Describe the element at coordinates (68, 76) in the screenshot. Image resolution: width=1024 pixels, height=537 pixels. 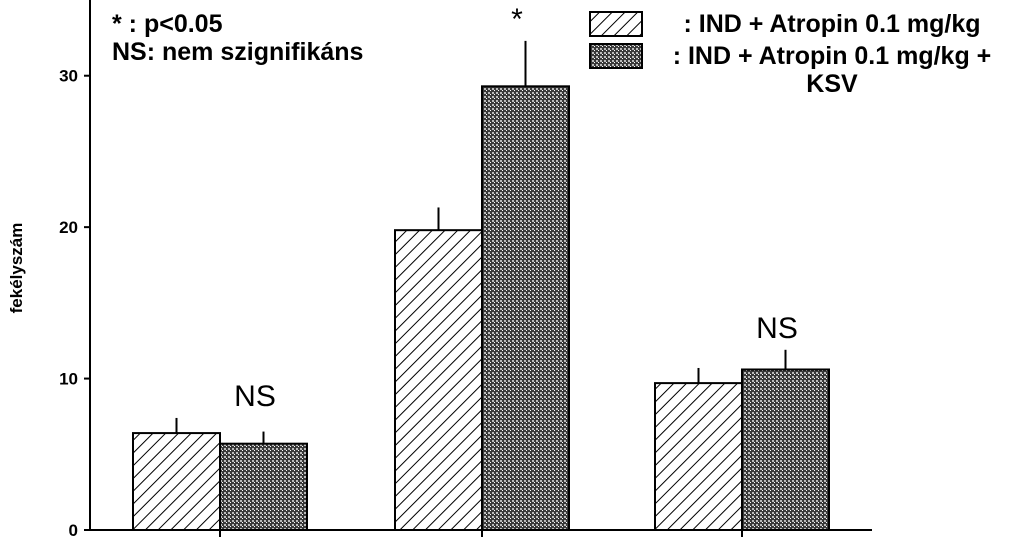
I see `y-tick-label: 30` at that location.